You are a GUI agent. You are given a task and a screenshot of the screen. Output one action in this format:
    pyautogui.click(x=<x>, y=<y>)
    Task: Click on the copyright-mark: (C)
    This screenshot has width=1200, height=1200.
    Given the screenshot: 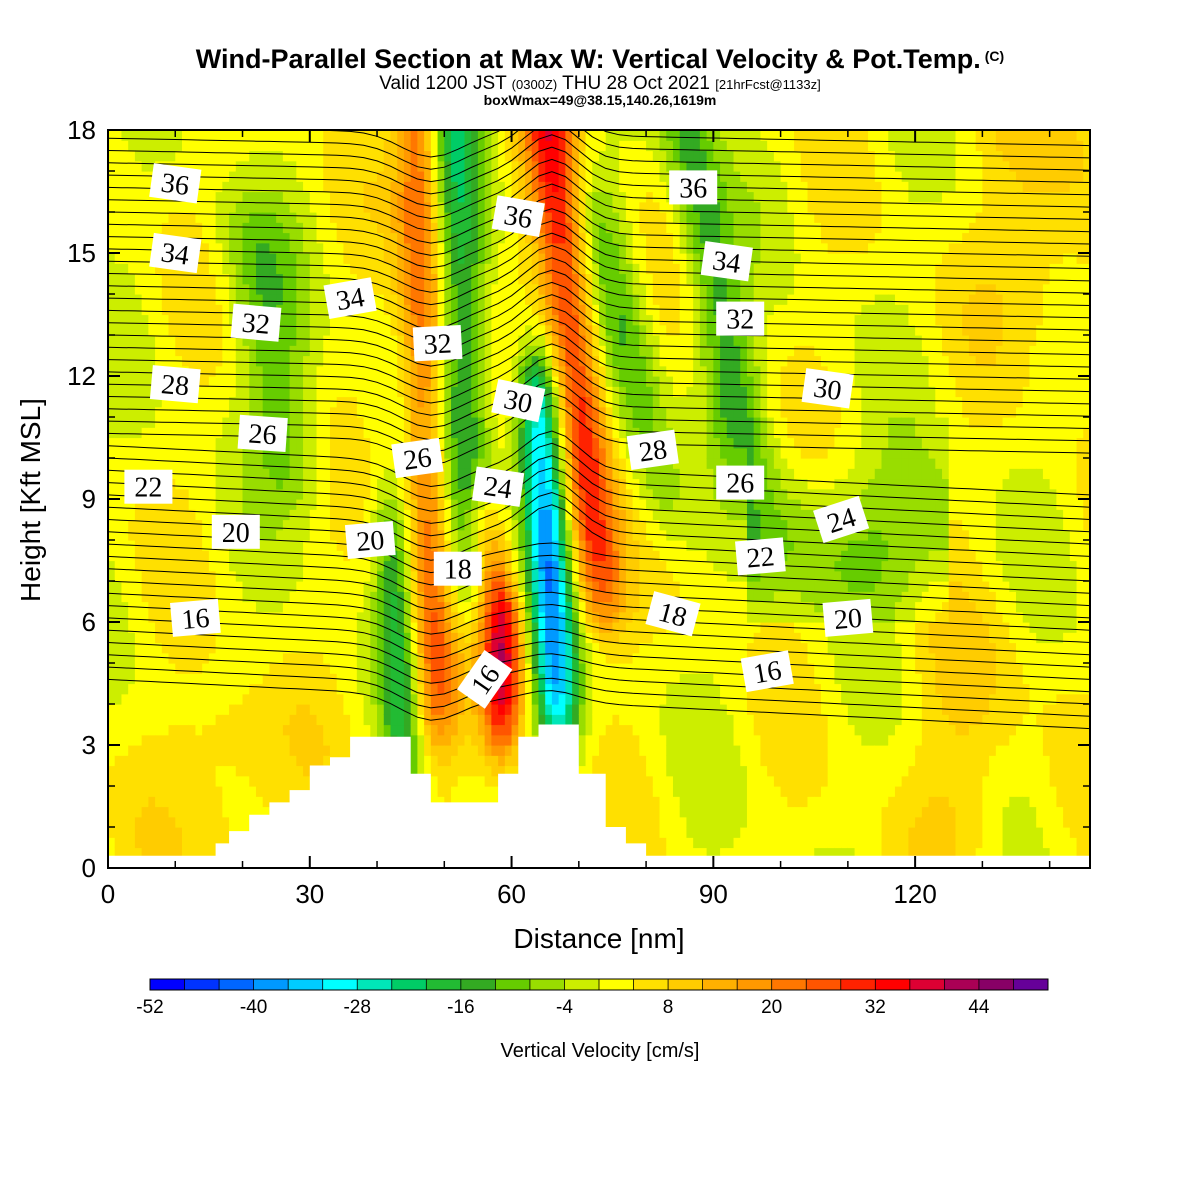 What is the action you would take?
    pyautogui.click(x=994, y=56)
    